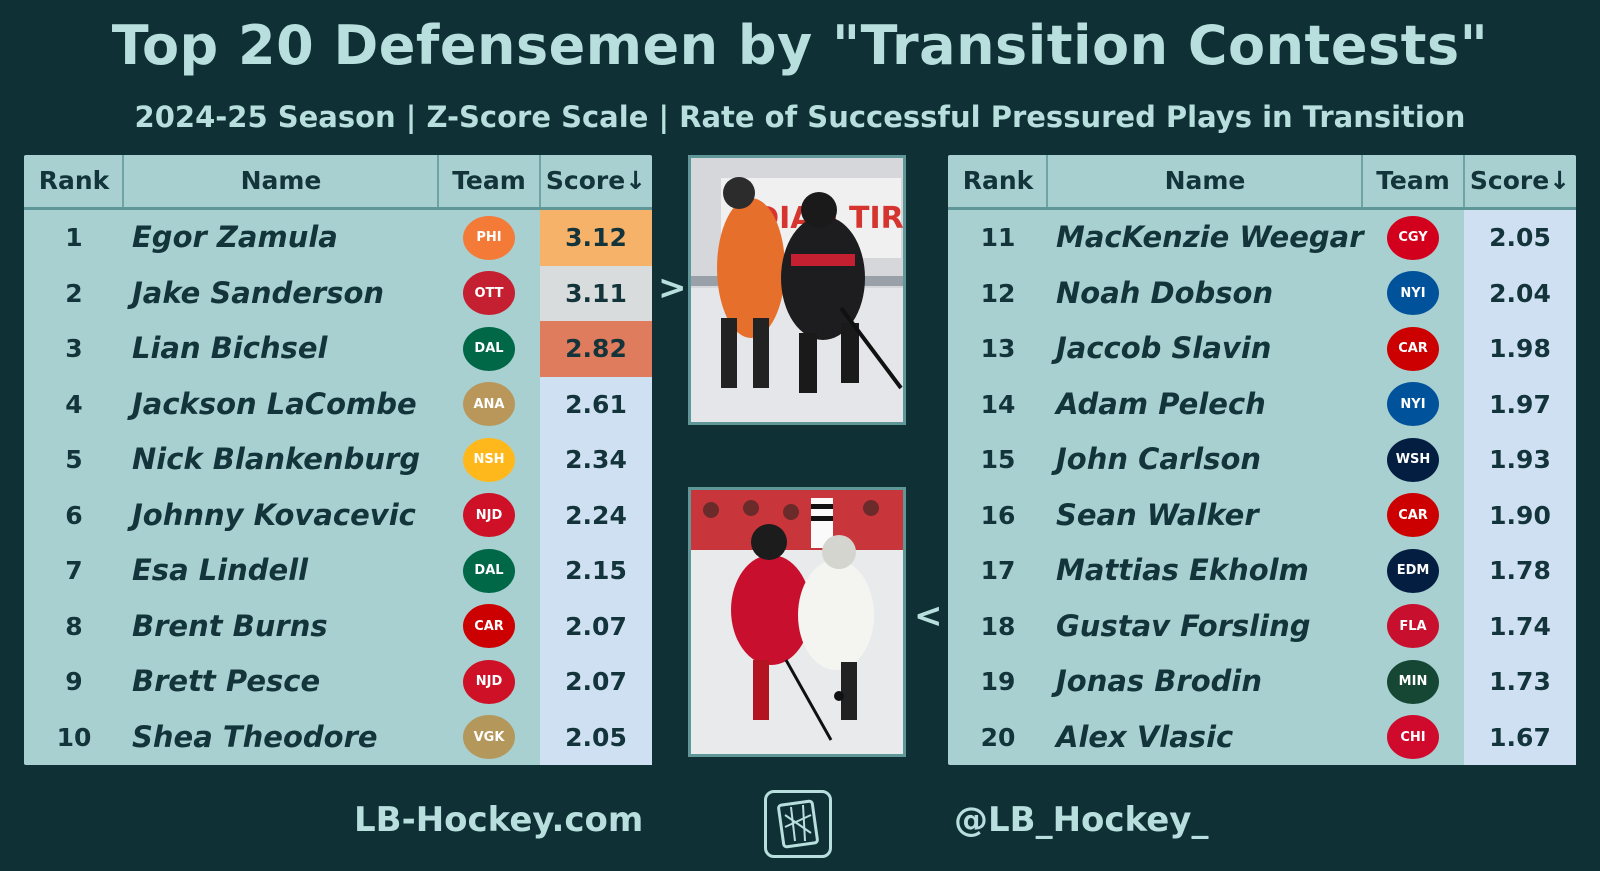  What do you see at coordinates (1413, 237) in the screenshot?
I see `flames-logo-icon: CGY` at bounding box center [1413, 237].